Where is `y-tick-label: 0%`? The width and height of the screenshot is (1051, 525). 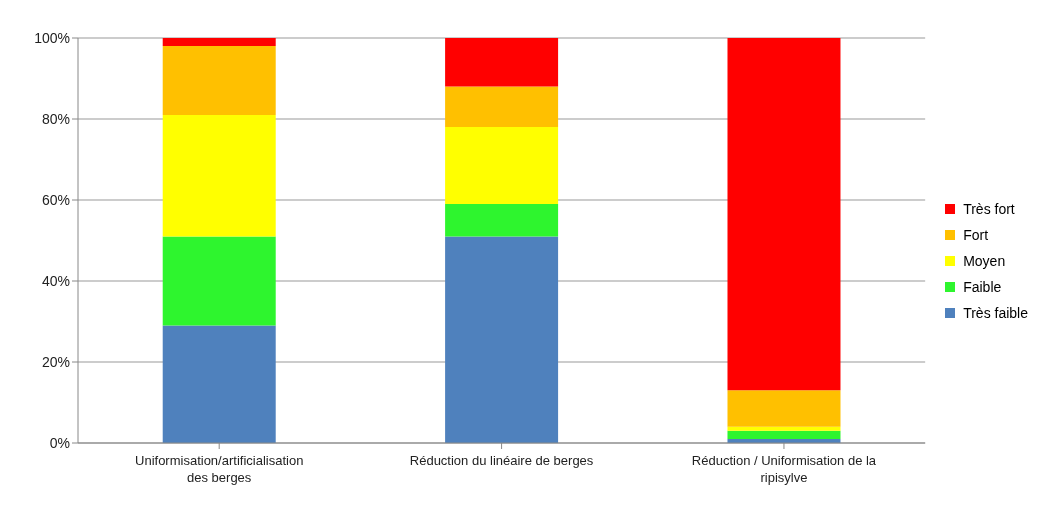
y-tick-label: 0% is located at coordinates (59, 442).